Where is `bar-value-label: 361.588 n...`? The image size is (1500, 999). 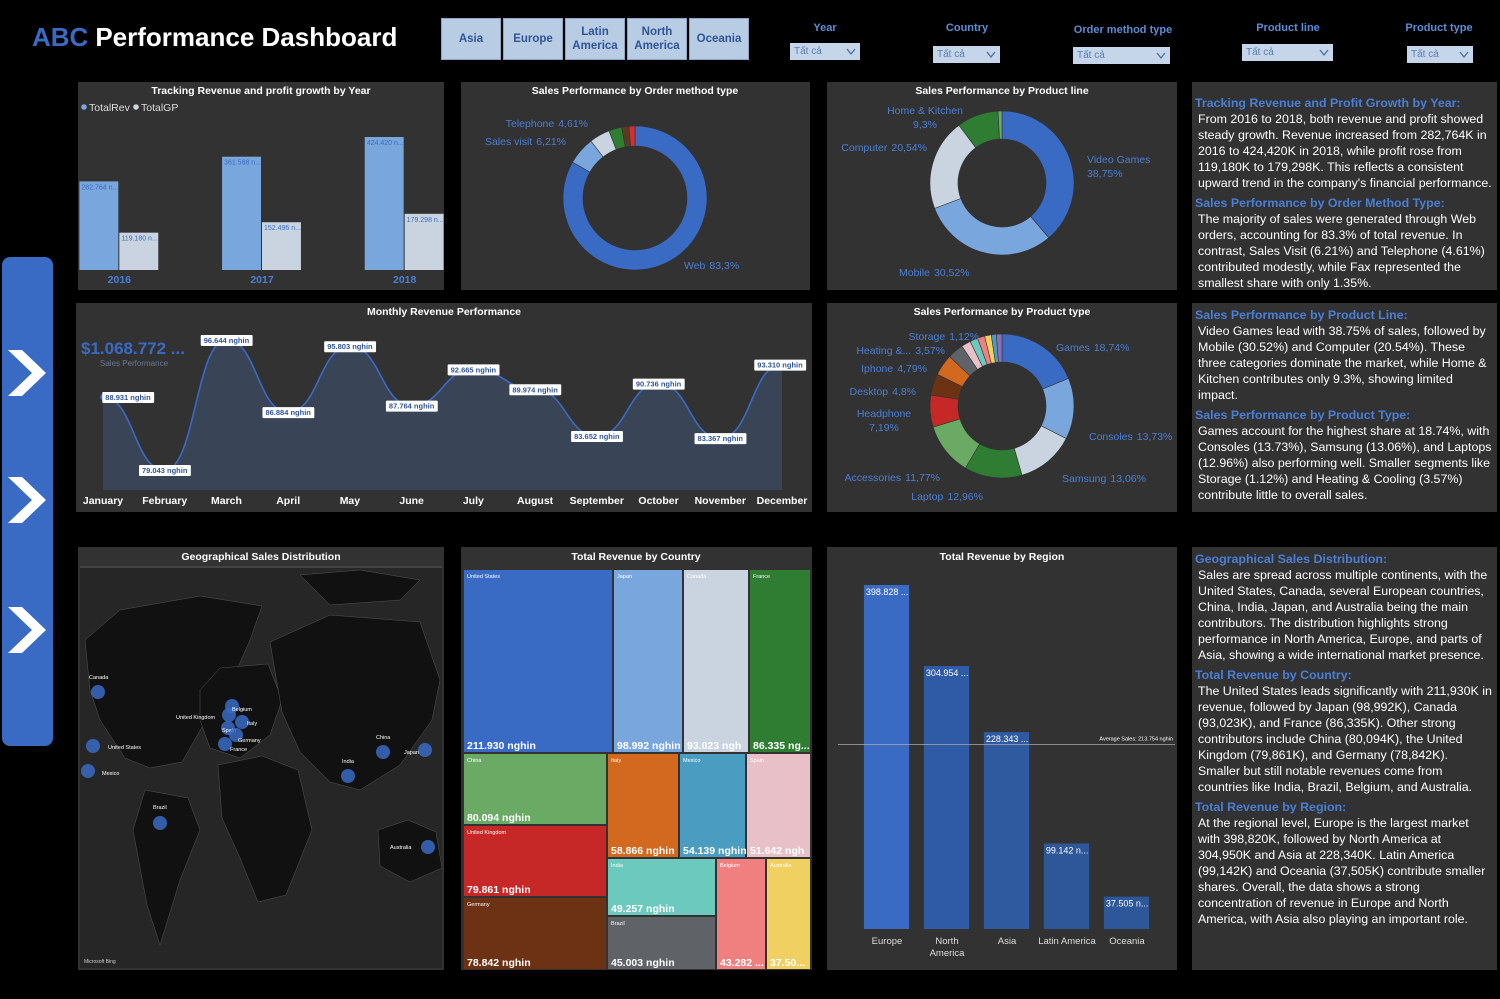
bar-value-label: 361.588 n... is located at coordinates (242, 163).